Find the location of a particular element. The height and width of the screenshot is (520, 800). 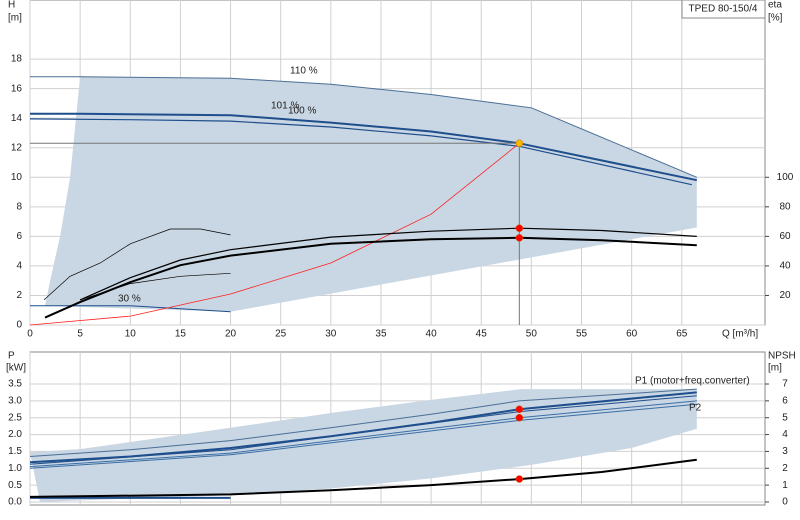

x-tick-label: 50 is located at coordinates (532, 334).